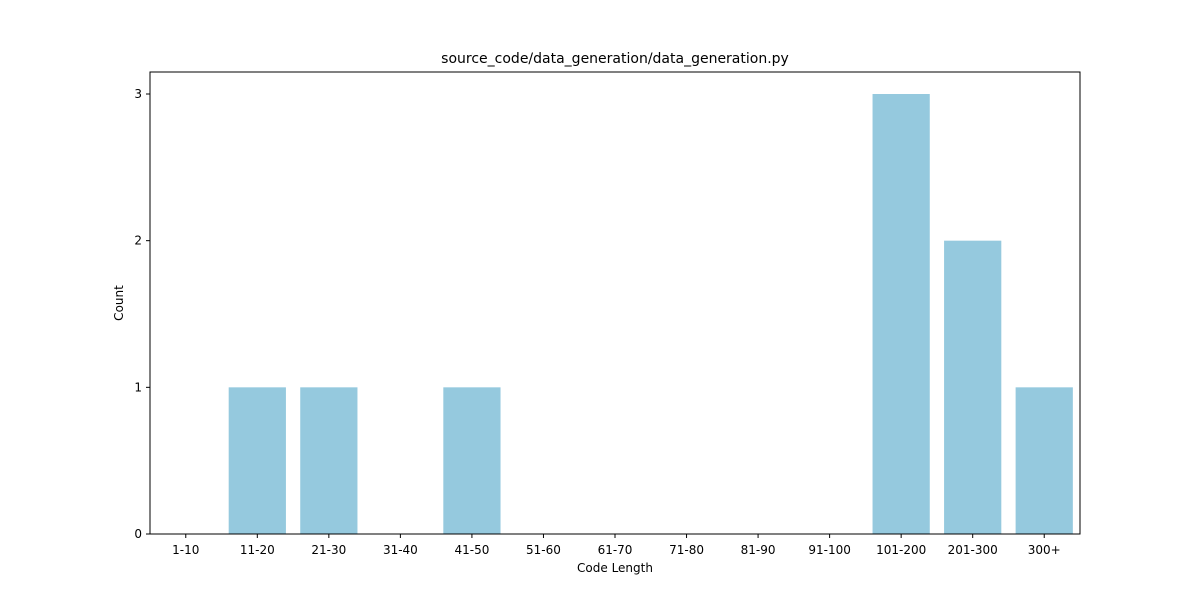  What do you see at coordinates (257, 550) in the screenshot?
I see `x-tick-label: 11-20` at bounding box center [257, 550].